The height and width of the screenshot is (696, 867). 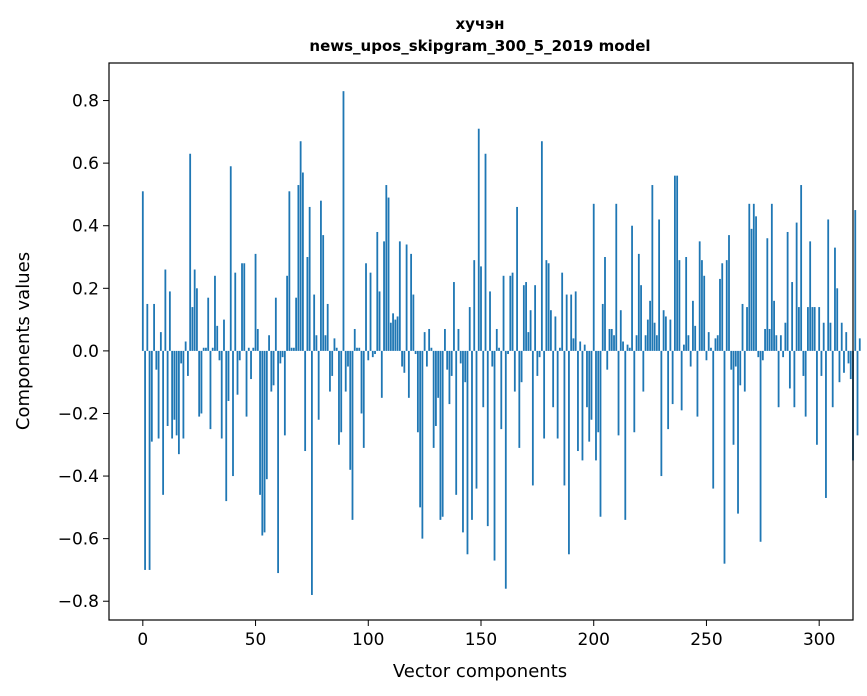 I want to click on chart-subtitle: news_upos_skipgram_300_5_2019 model, so click(x=479, y=46).